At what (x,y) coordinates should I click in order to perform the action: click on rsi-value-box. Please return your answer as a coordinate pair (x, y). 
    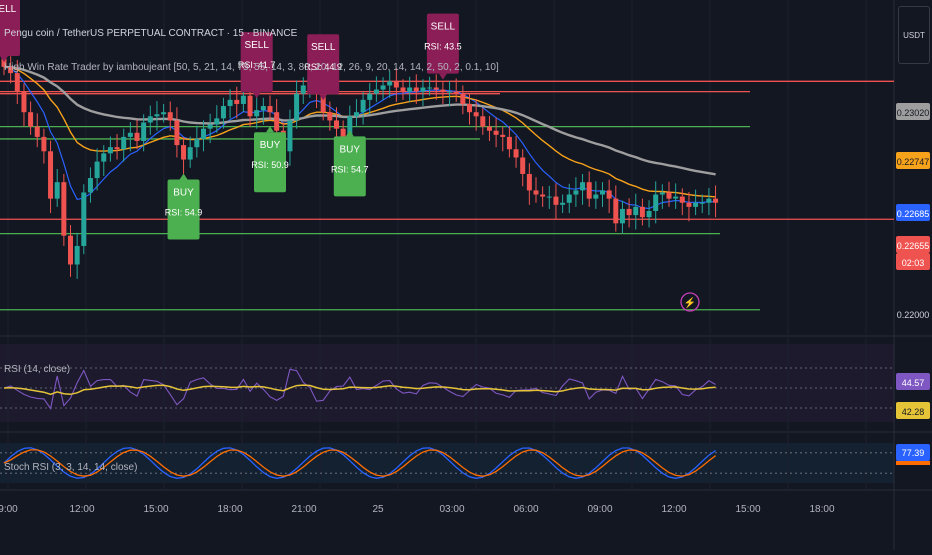
    Looking at the image, I should click on (913, 381).